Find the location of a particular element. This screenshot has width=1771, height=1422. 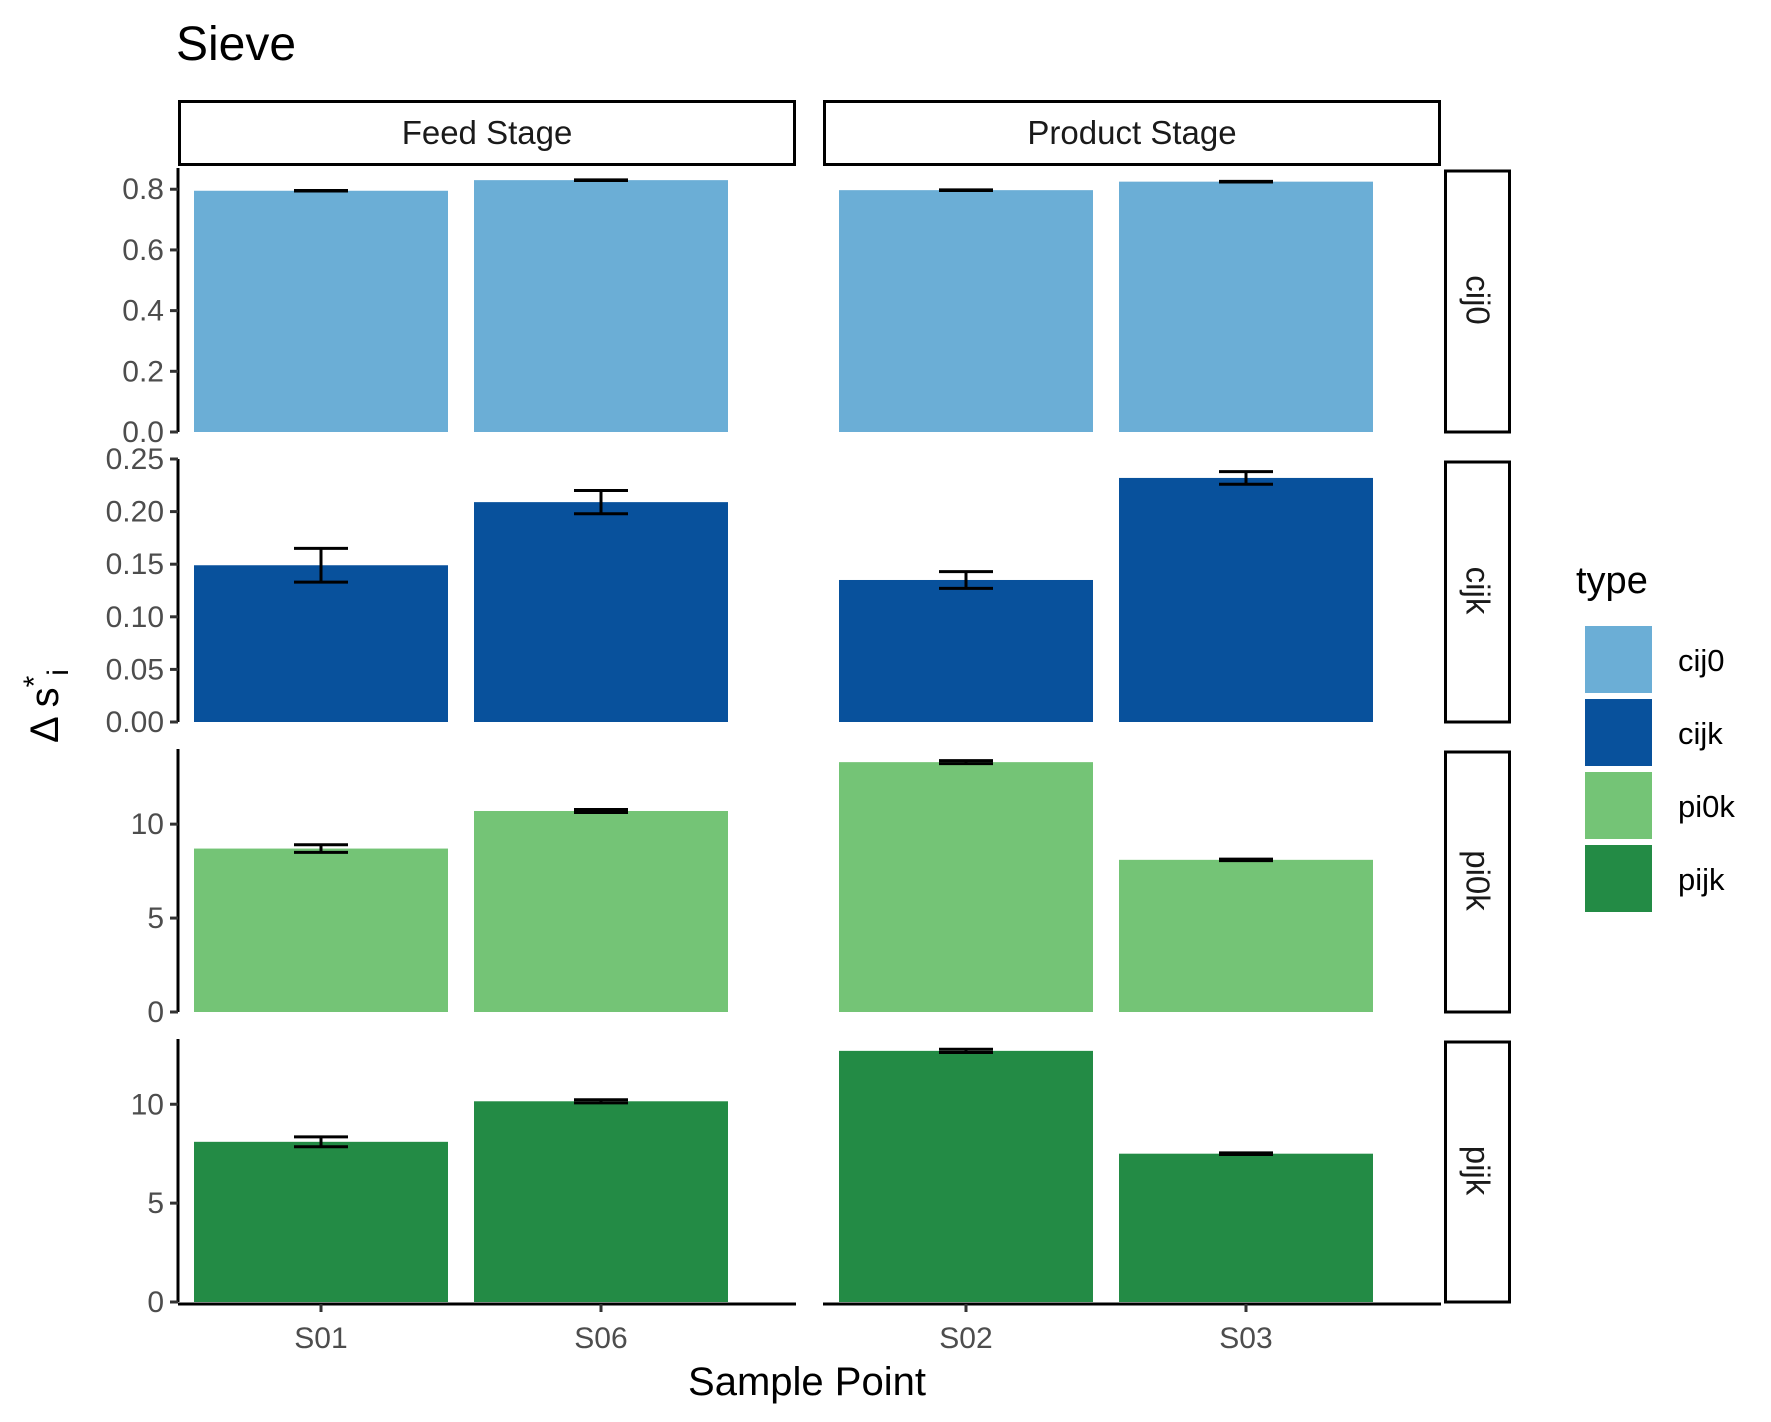

error-bar-cij0-s02 is located at coordinates (966, 190).